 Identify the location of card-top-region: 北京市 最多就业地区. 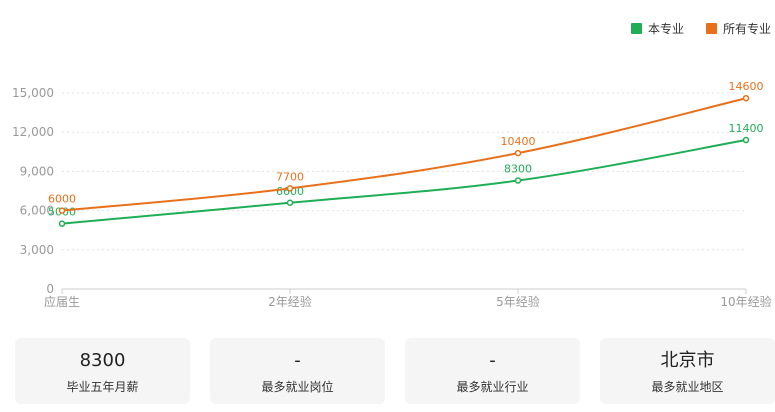
(687, 371).